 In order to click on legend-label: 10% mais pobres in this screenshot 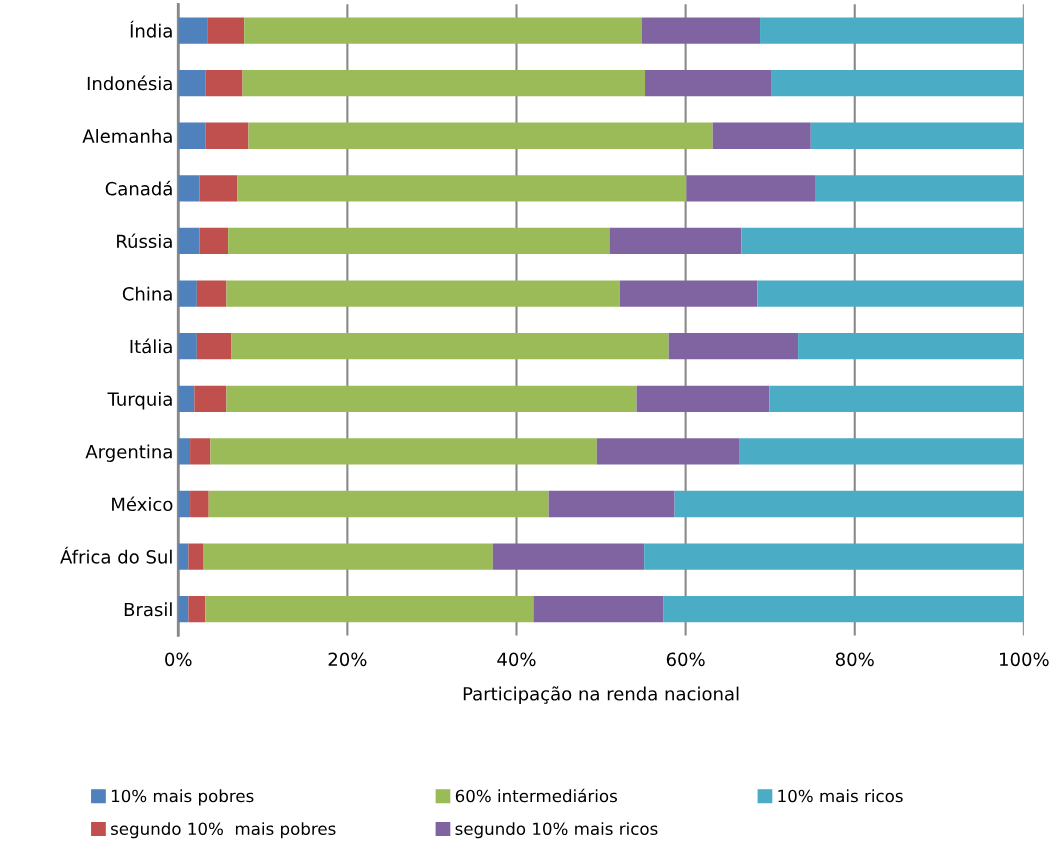, I will do `click(182, 797)`.